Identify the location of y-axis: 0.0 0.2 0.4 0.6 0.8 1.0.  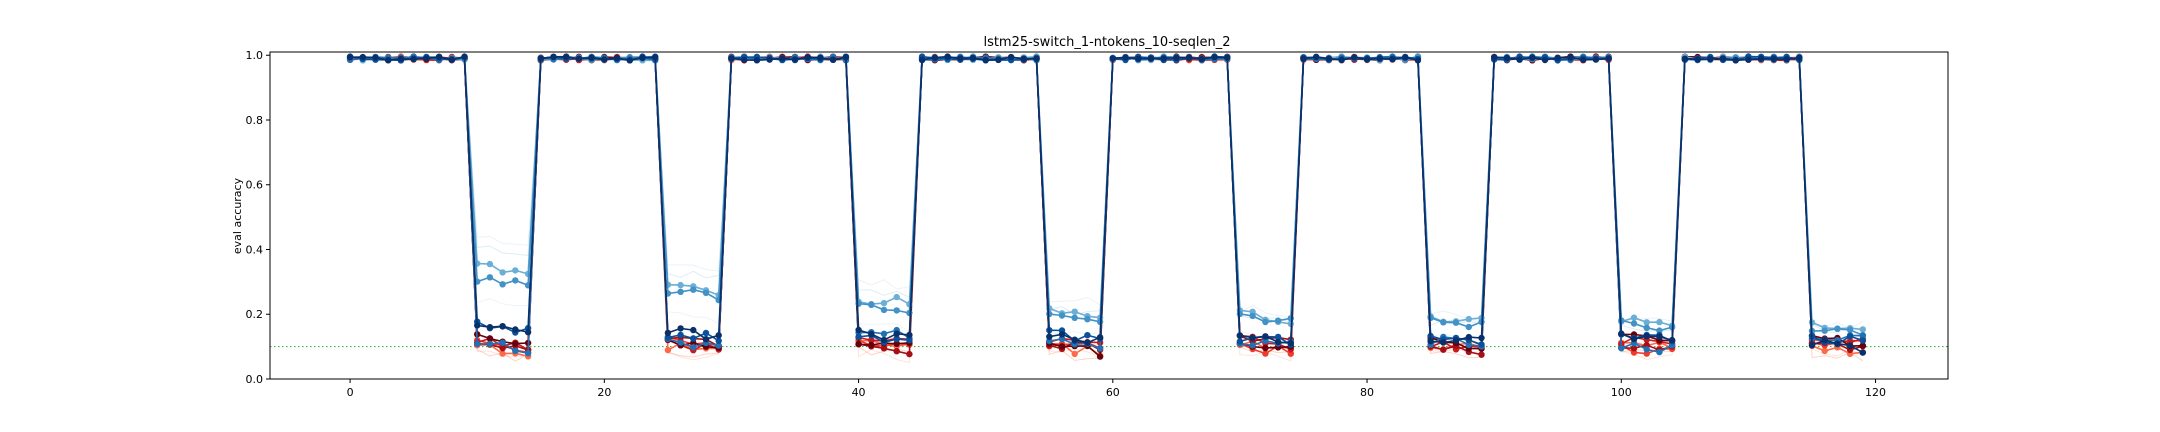
(258, 217).